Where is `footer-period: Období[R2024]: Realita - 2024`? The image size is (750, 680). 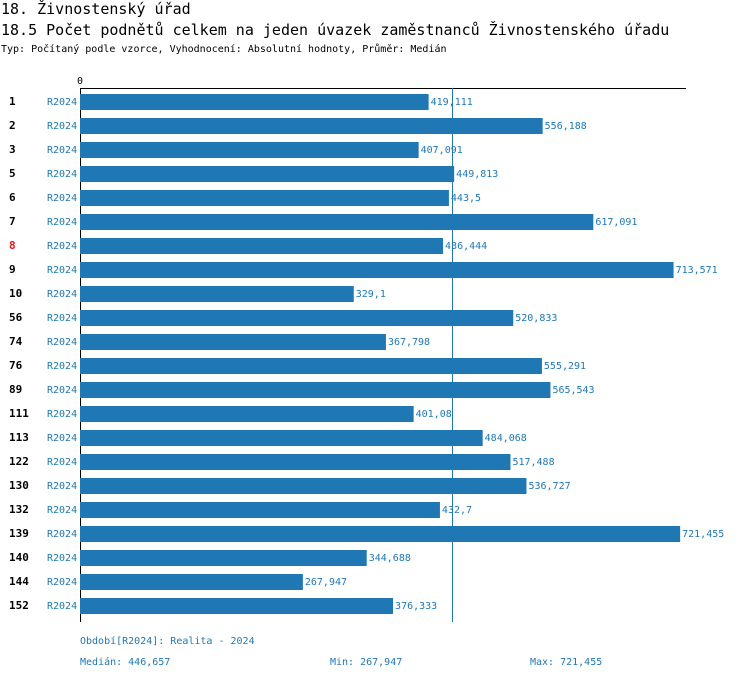
footer-period: Období[R2024]: Realita - 2024 is located at coordinates (167, 641).